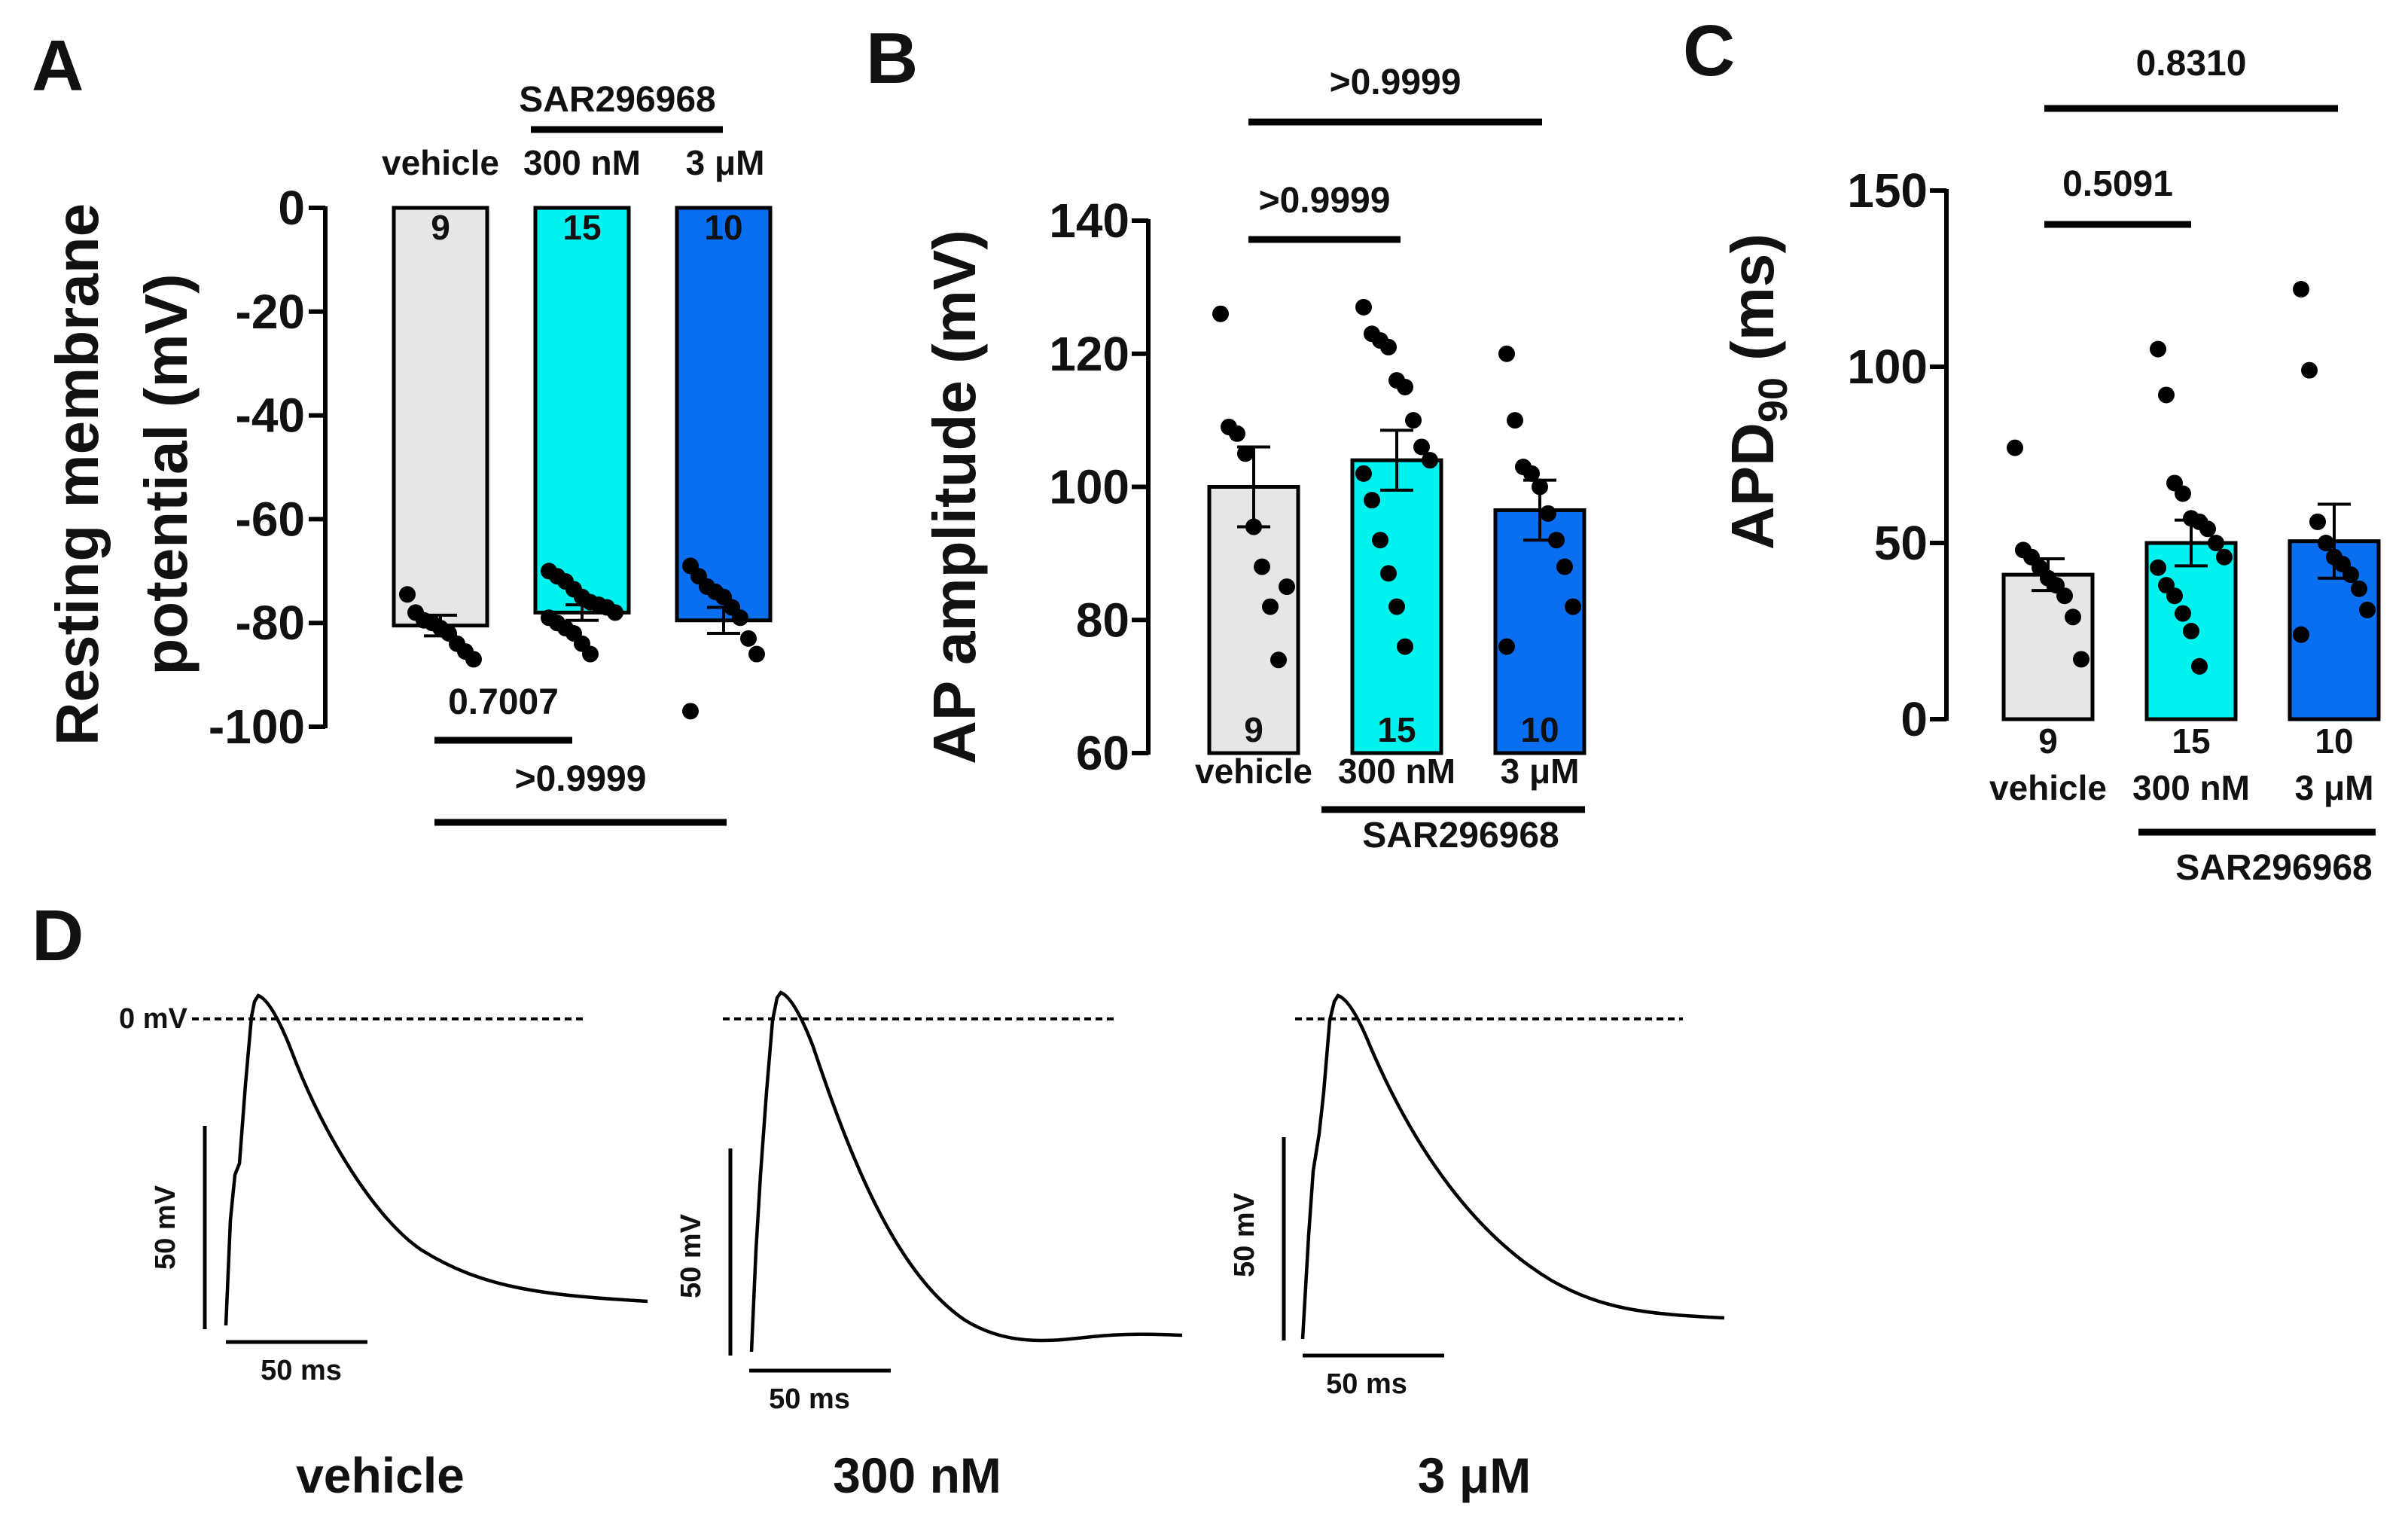 The height and width of the screenshot is (1525, 2408). I want to click on panel-a-y-tick-label: -40, so click(271, 416).